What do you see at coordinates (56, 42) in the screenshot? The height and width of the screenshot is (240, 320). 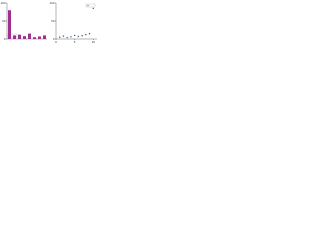 I see `x-tick-label: 0` at bounding box center [56, 42].